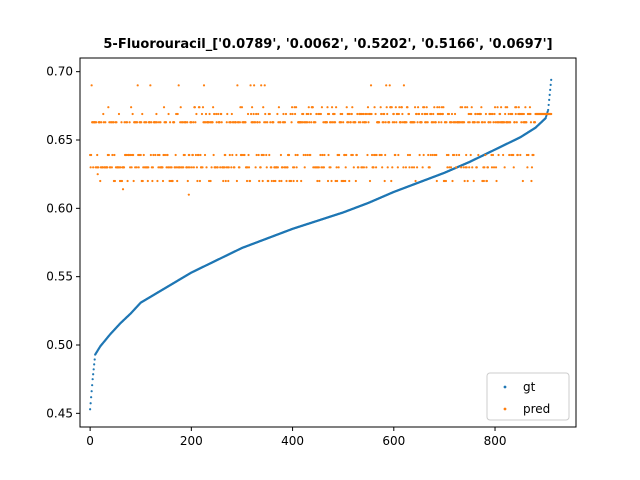 Image resolution: width=640 pixels, height=480 pixels. Describe the element at coordinates (59, 345) in the screenshot. I see `y-tick-label: 0.50` at that location.